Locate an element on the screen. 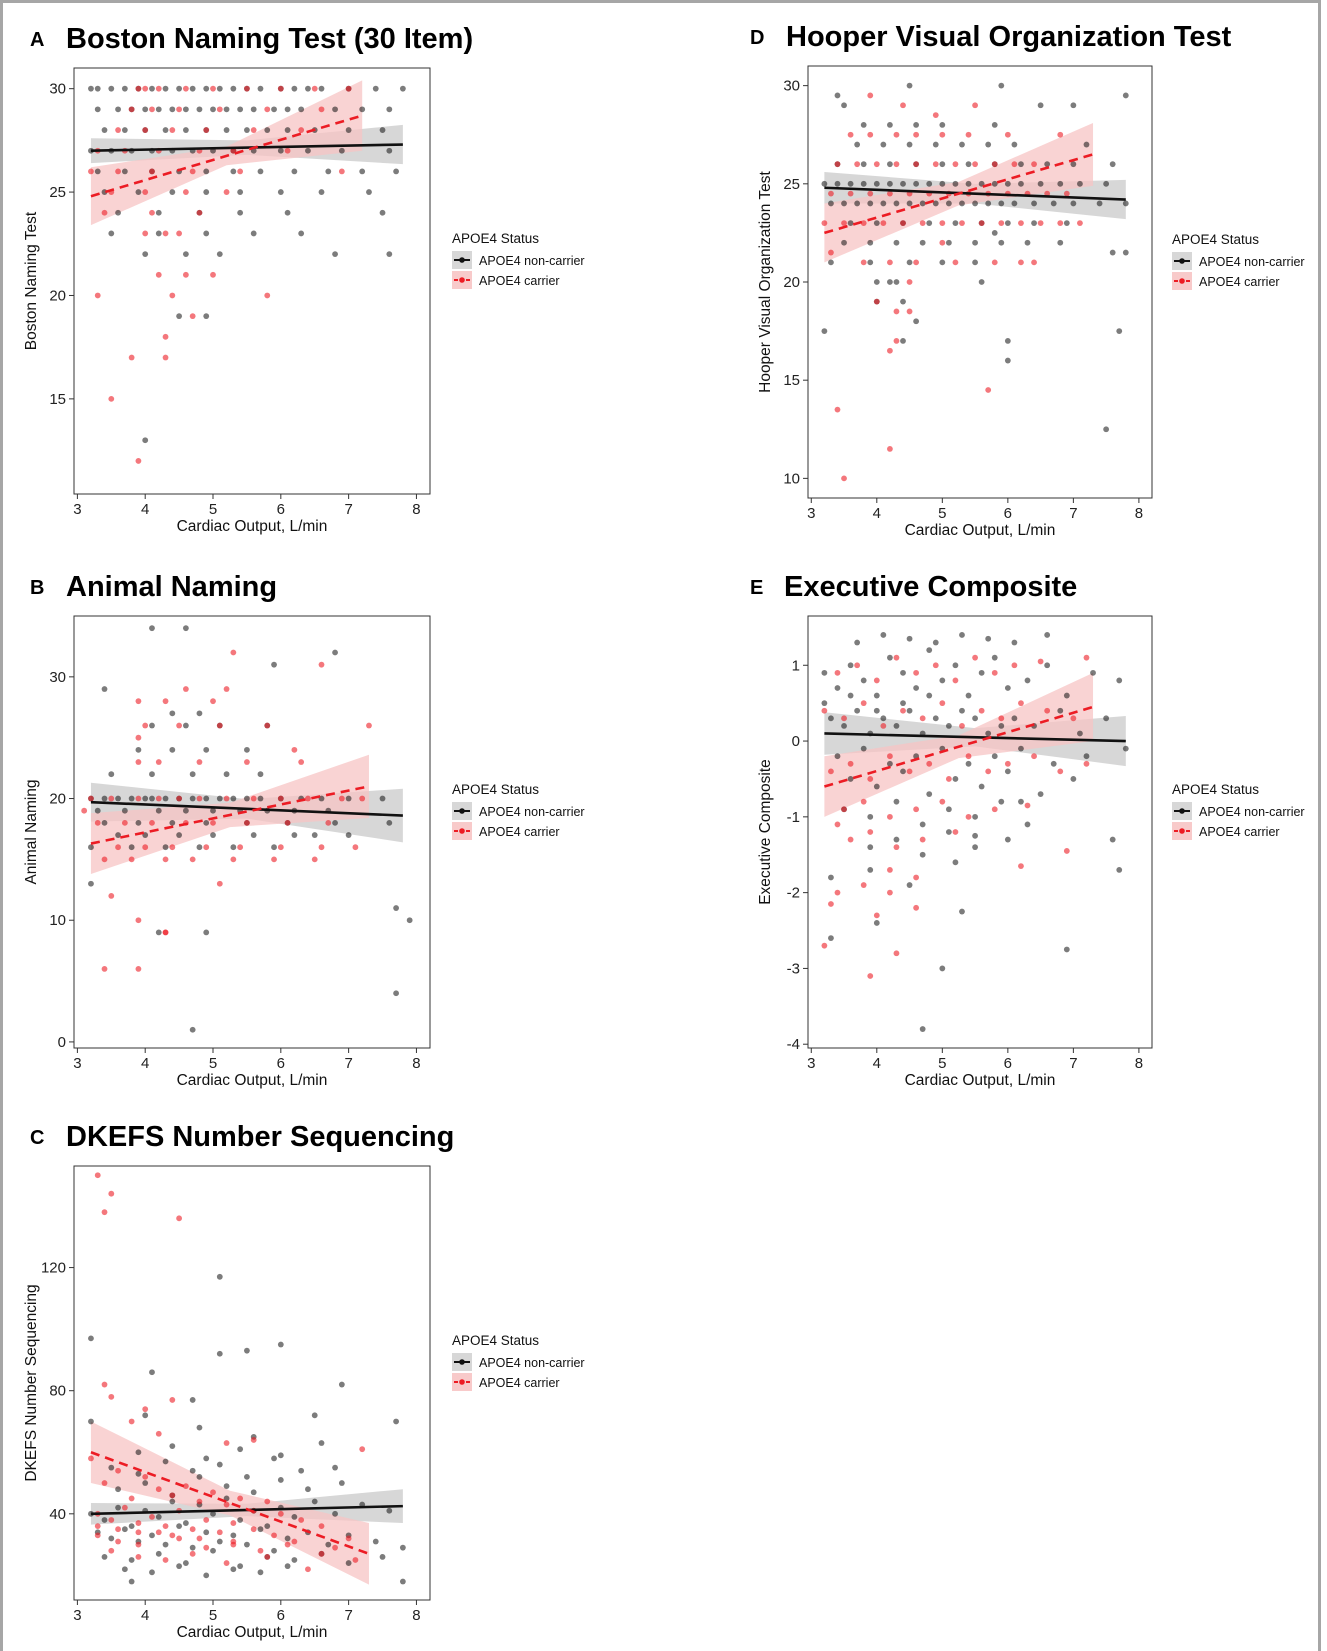  confidence-band-carrier is located at coordinates (226, 153).